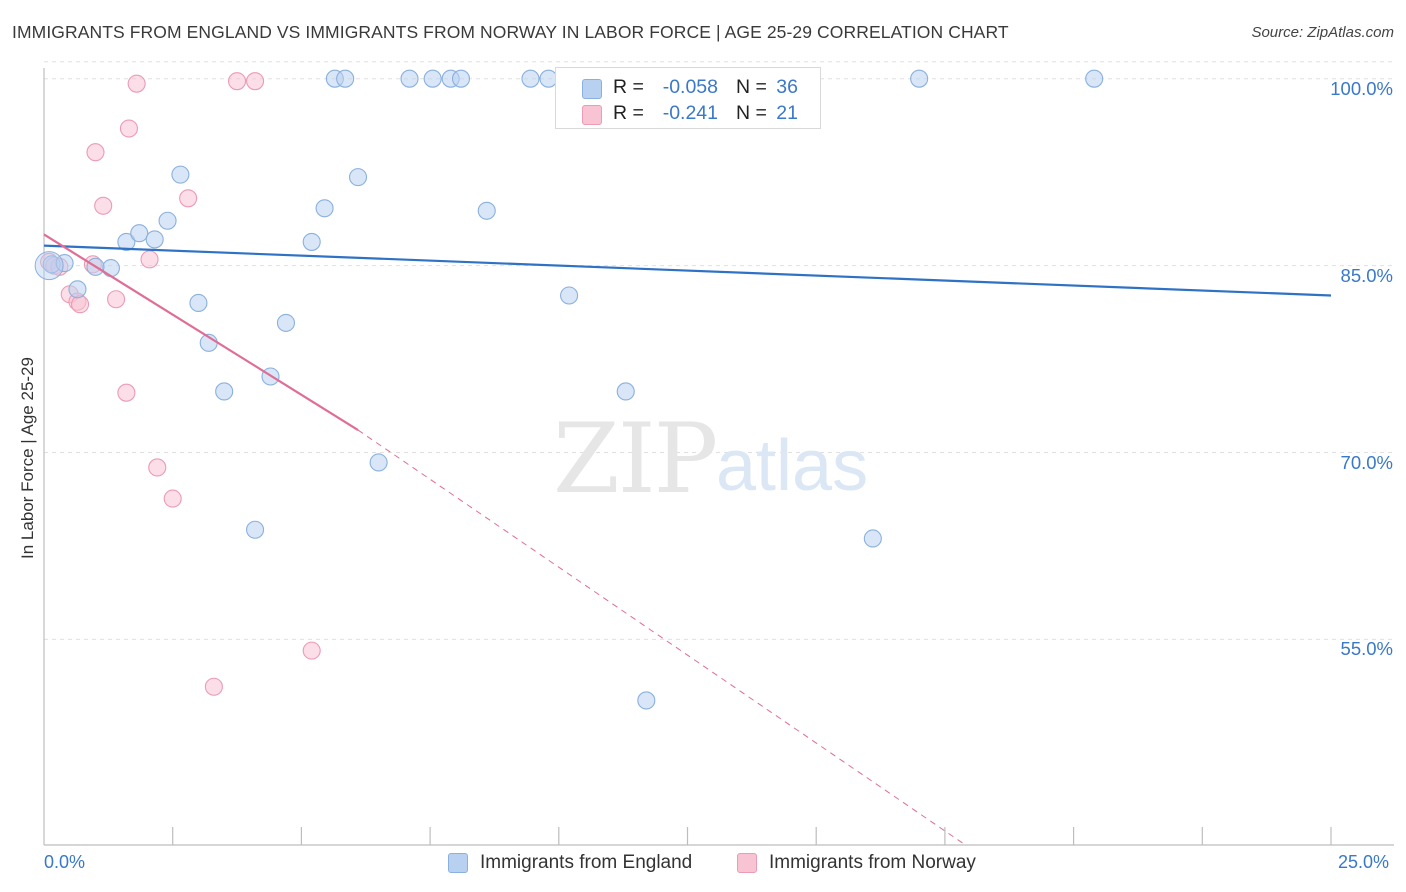  What do you see at coordinates (872, 862) in the screenshot?
I see `legend-label-norway: Immigrants from Norway` at bounding box center [872, 862].